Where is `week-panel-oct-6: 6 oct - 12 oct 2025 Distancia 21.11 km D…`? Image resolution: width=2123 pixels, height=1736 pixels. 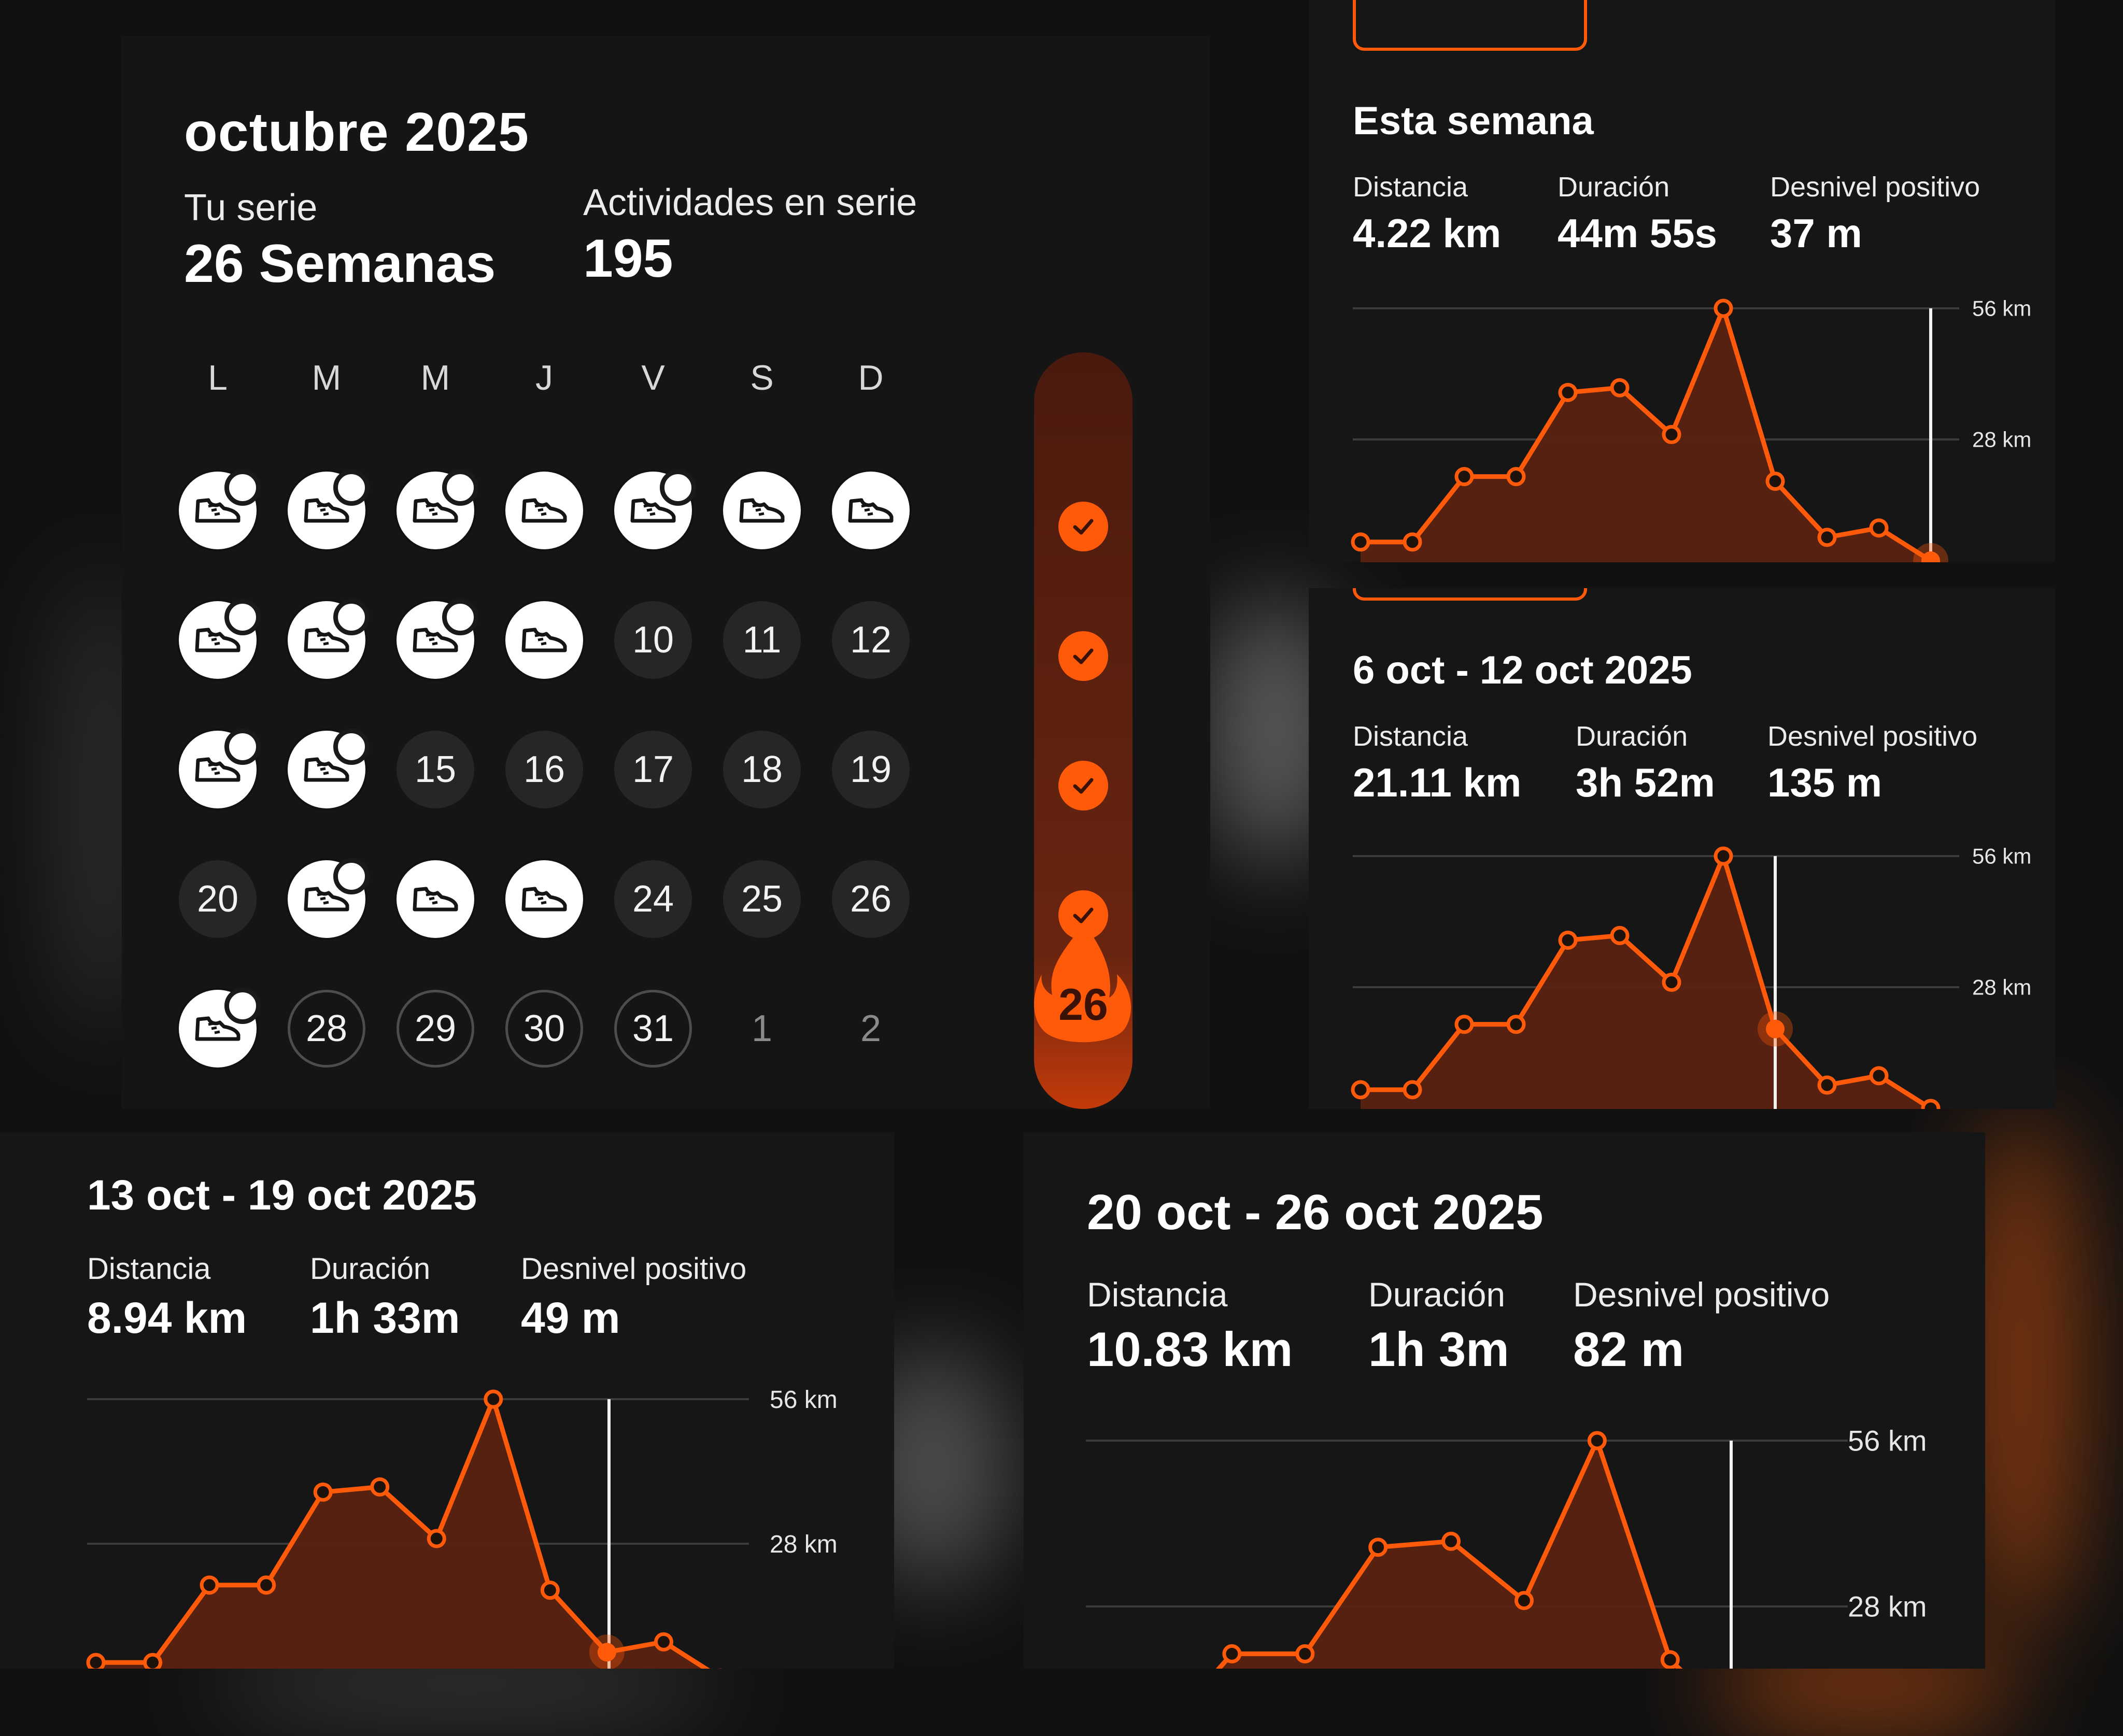 week-panel-oct-6: 6 oct - 12 oct 2025 Distancia 21.11 km D… is located at coordinates (1682, 848).